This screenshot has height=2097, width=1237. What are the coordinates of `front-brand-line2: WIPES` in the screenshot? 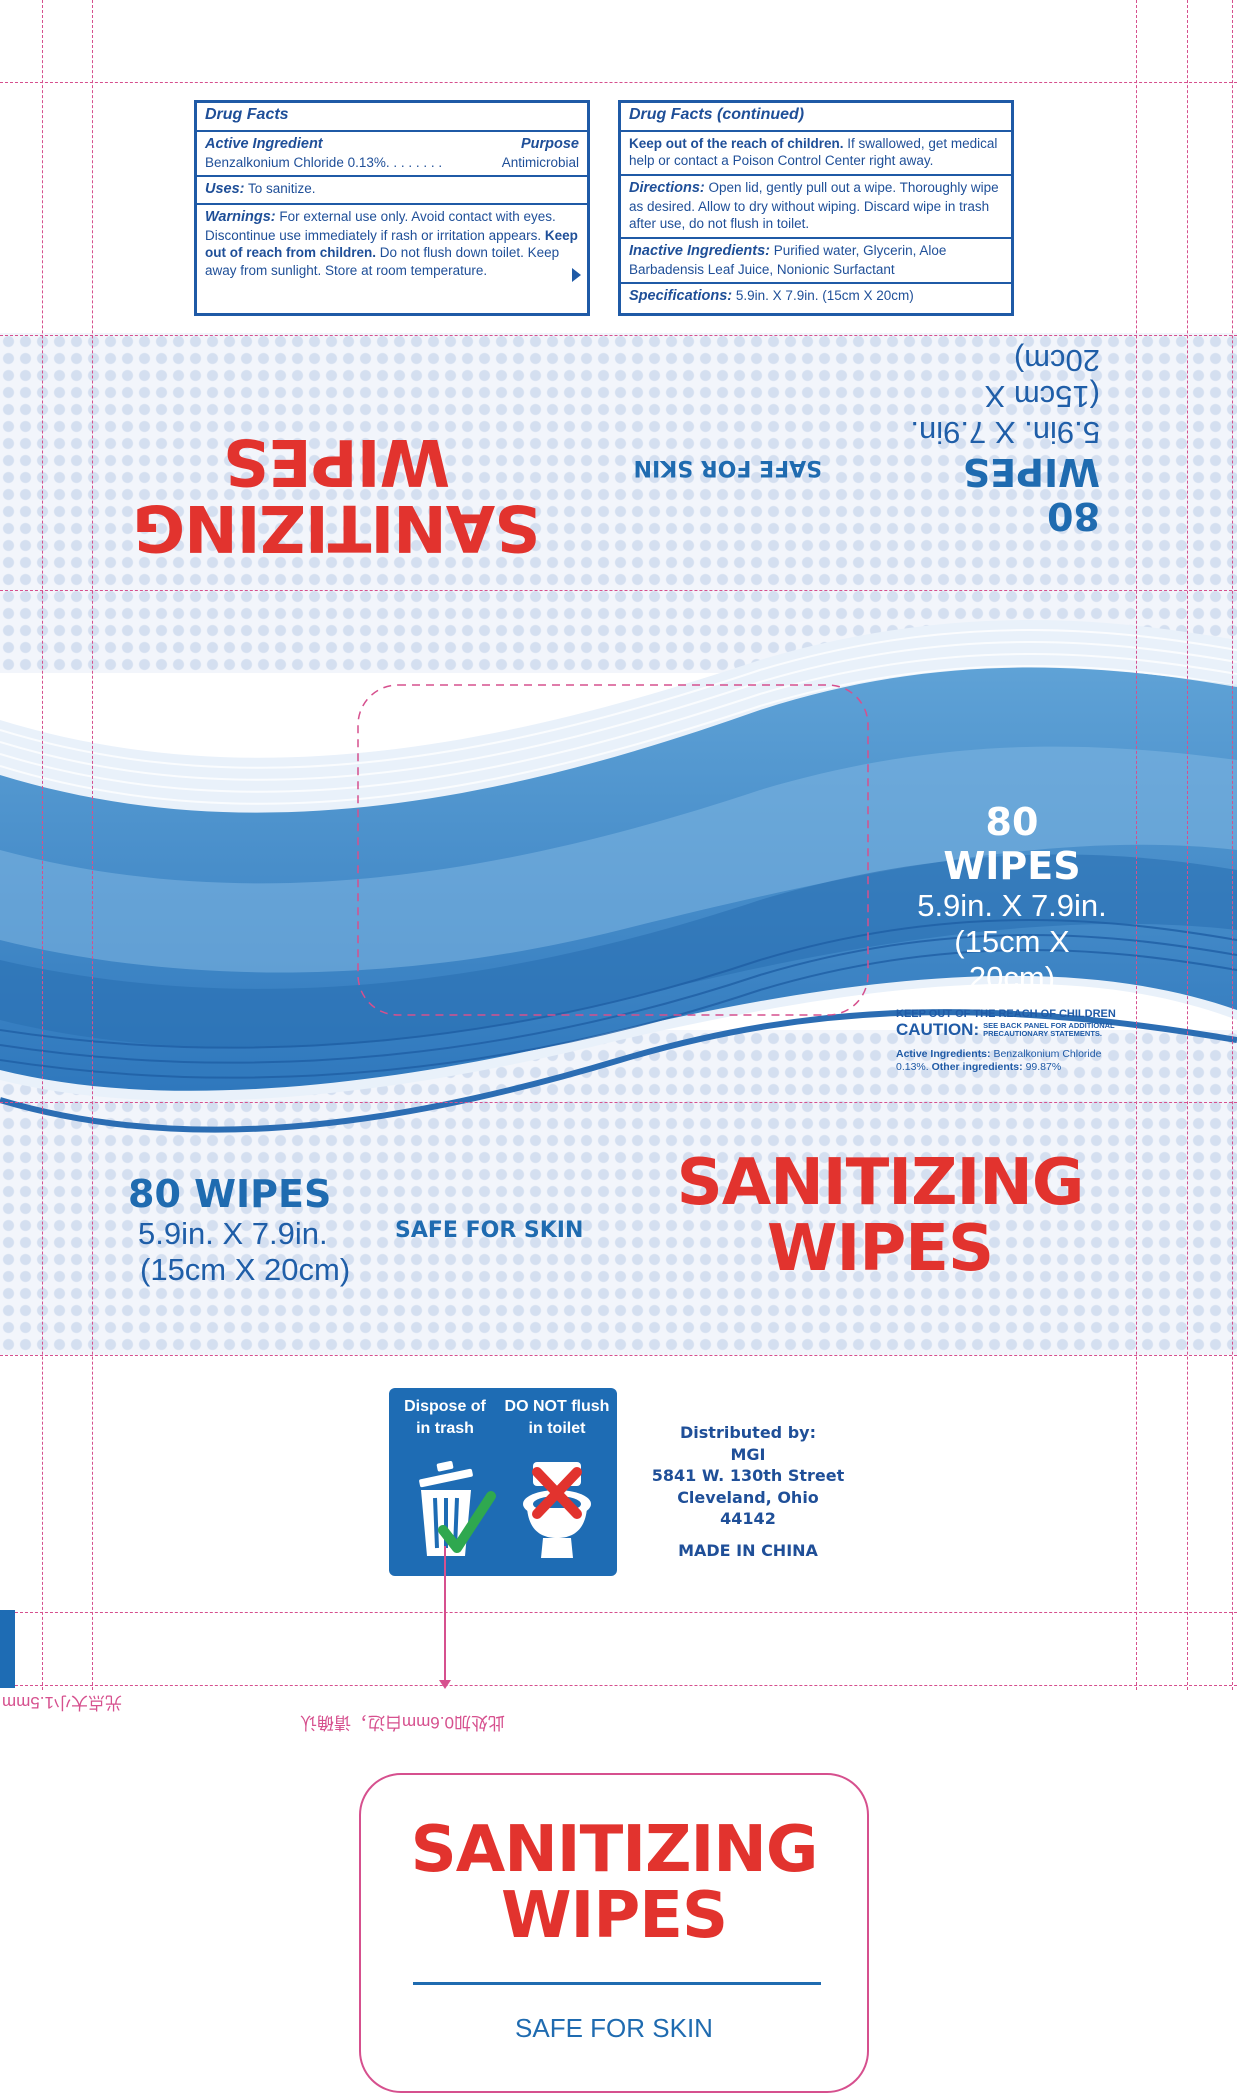 It's located at (880, 1249).